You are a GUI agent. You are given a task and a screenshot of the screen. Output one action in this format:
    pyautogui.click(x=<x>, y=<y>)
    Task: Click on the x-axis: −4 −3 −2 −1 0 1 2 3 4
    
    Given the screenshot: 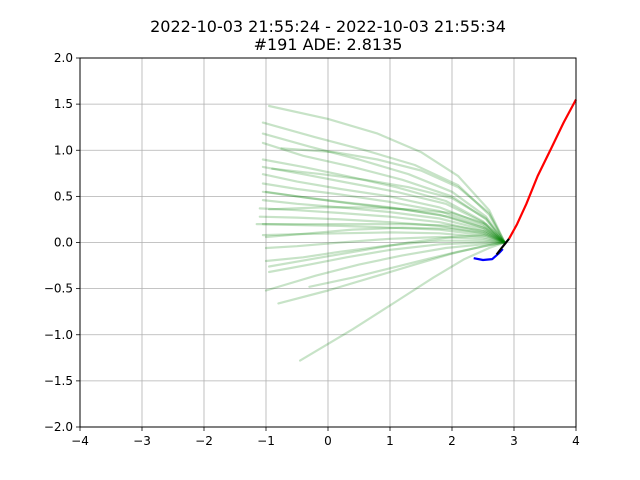 What is the action you would take?
    pyautogui.click(x=325, y=437)
    